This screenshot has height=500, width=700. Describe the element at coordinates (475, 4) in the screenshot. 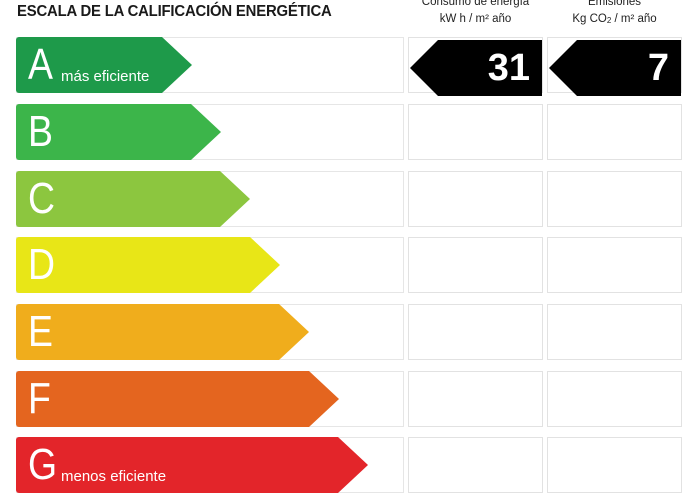

I see `consumo-header-title: Consumo de energía` at that location.